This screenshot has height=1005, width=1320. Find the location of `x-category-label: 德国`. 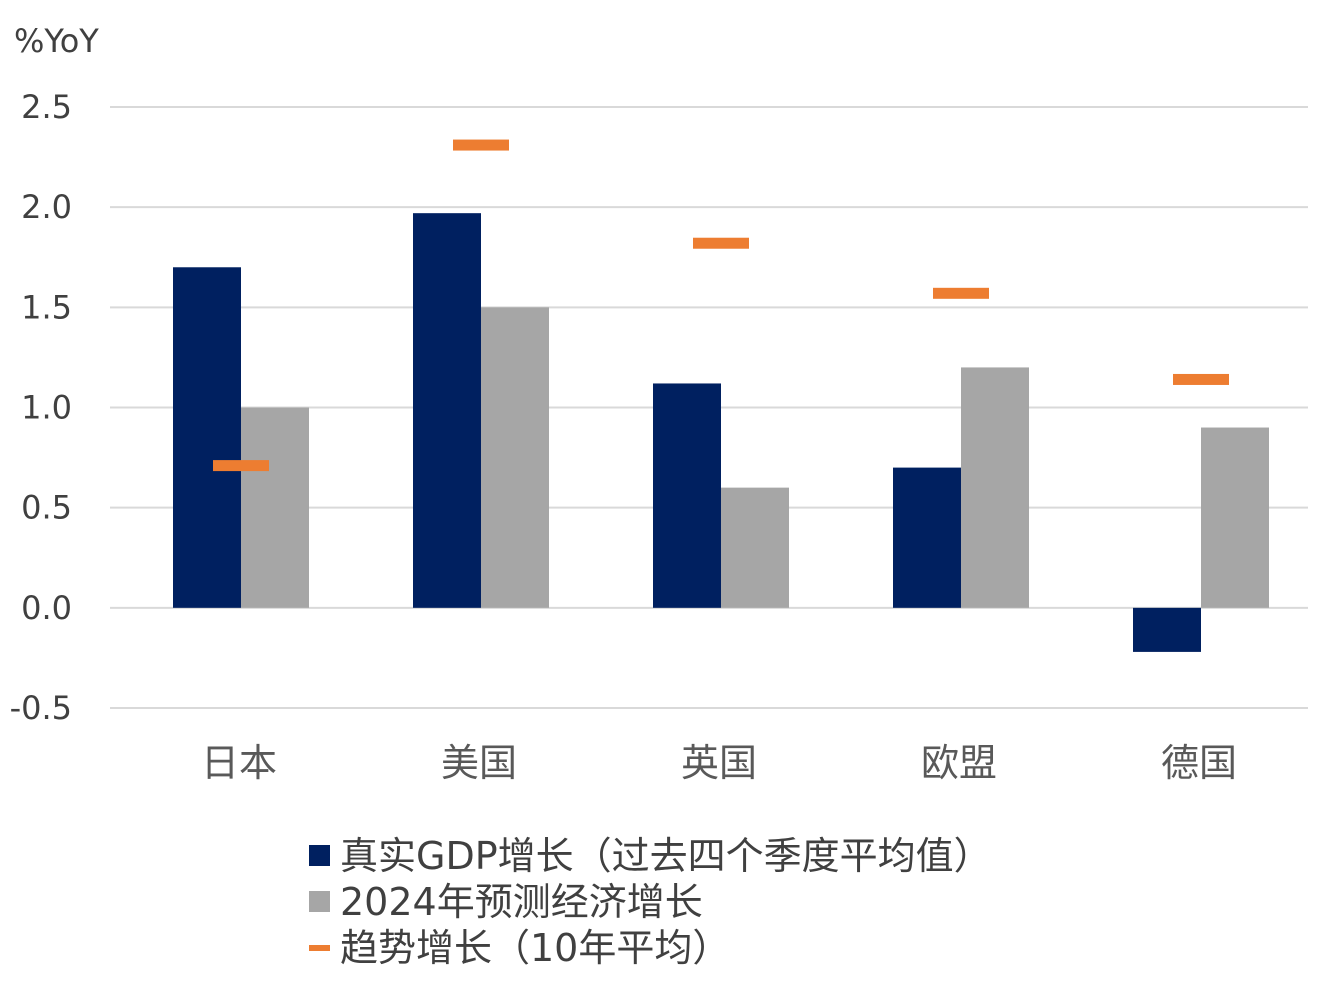

x-category-label: 德国 is located at coordinates (1199, 763).